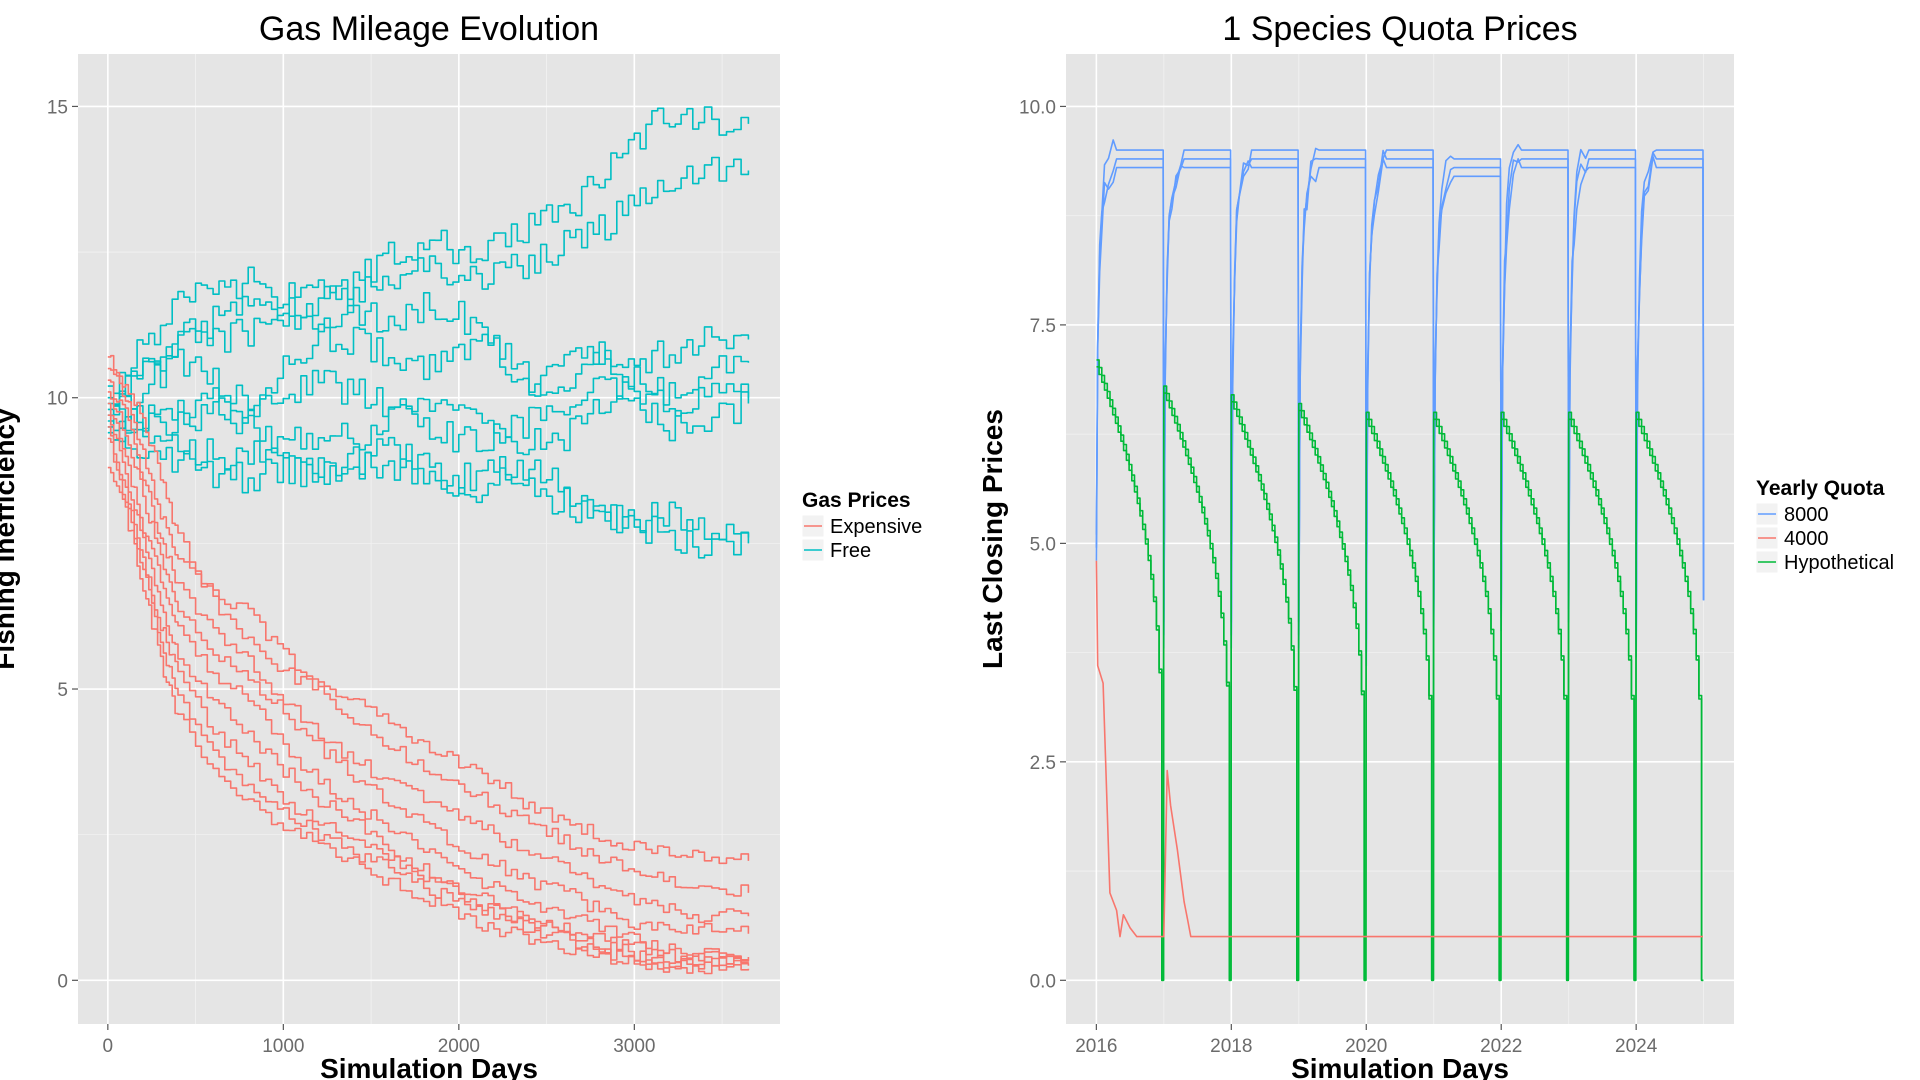 This screenshot has height=1080, width=1920. What do you see at coordinates (283, 1046) in the screenshot?
I see `x-tick-label: 1000` at bounding box center [283, 1046].